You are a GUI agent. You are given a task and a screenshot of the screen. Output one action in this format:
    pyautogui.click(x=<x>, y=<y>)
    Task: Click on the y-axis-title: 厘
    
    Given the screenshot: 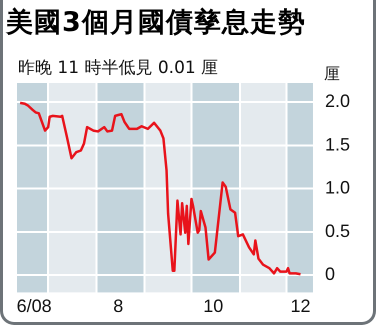 What is the action you would take?
    pyautogui.click(x=332, y=74)
    